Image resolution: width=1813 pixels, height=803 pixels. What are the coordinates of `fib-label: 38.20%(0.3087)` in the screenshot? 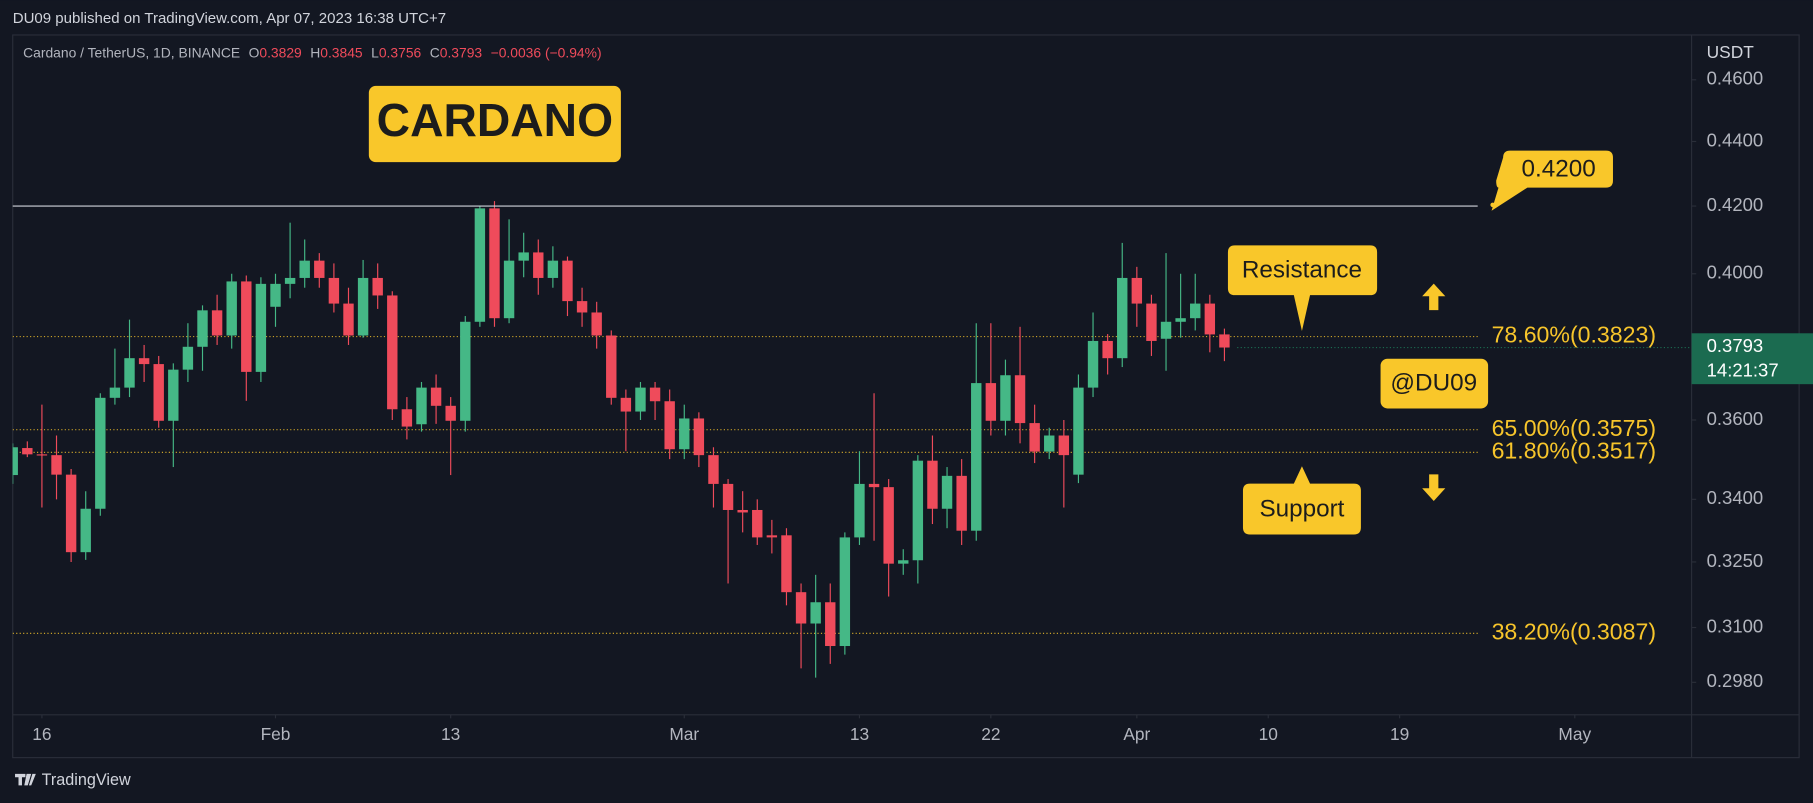 It's located at (1574, 631).